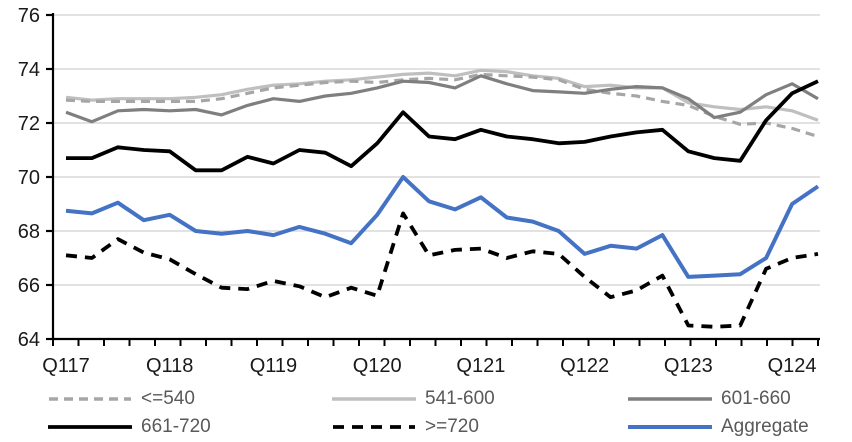 This screenshot has height=442, width=852. What do you see at coordinates (29, 340) in the screenshot?
I see `y-tick-label: 64` at bounding box center [29, 340].